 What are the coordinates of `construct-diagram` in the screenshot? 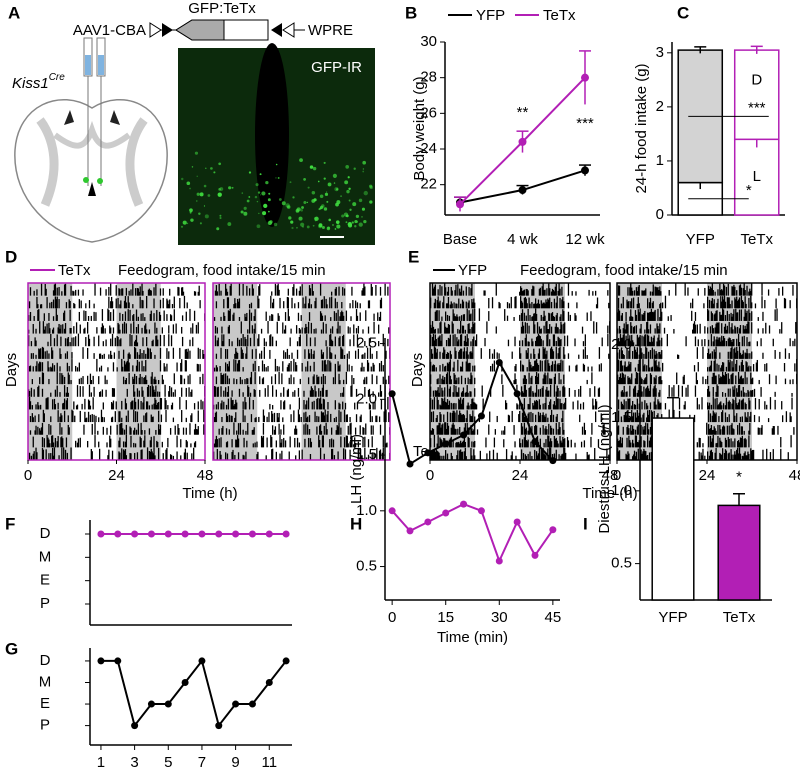 It's located at (227, 30).